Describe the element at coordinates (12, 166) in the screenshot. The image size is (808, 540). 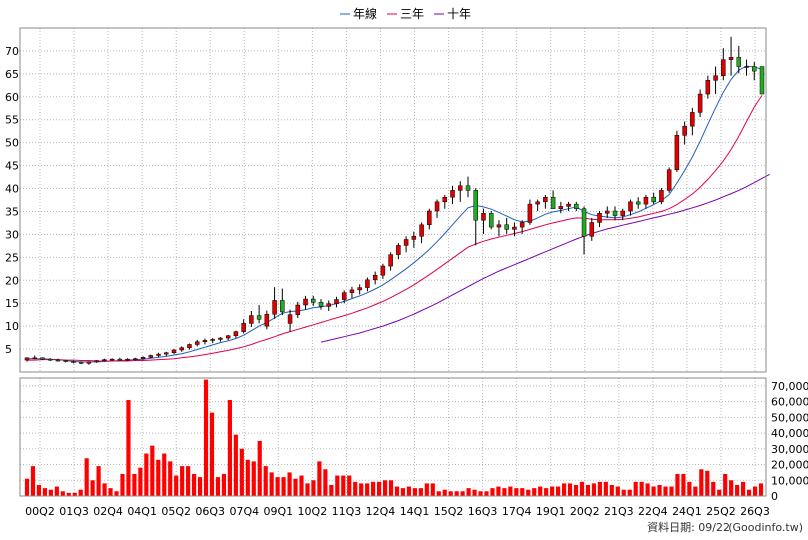
I see `price-tick-label: 45` at that location.